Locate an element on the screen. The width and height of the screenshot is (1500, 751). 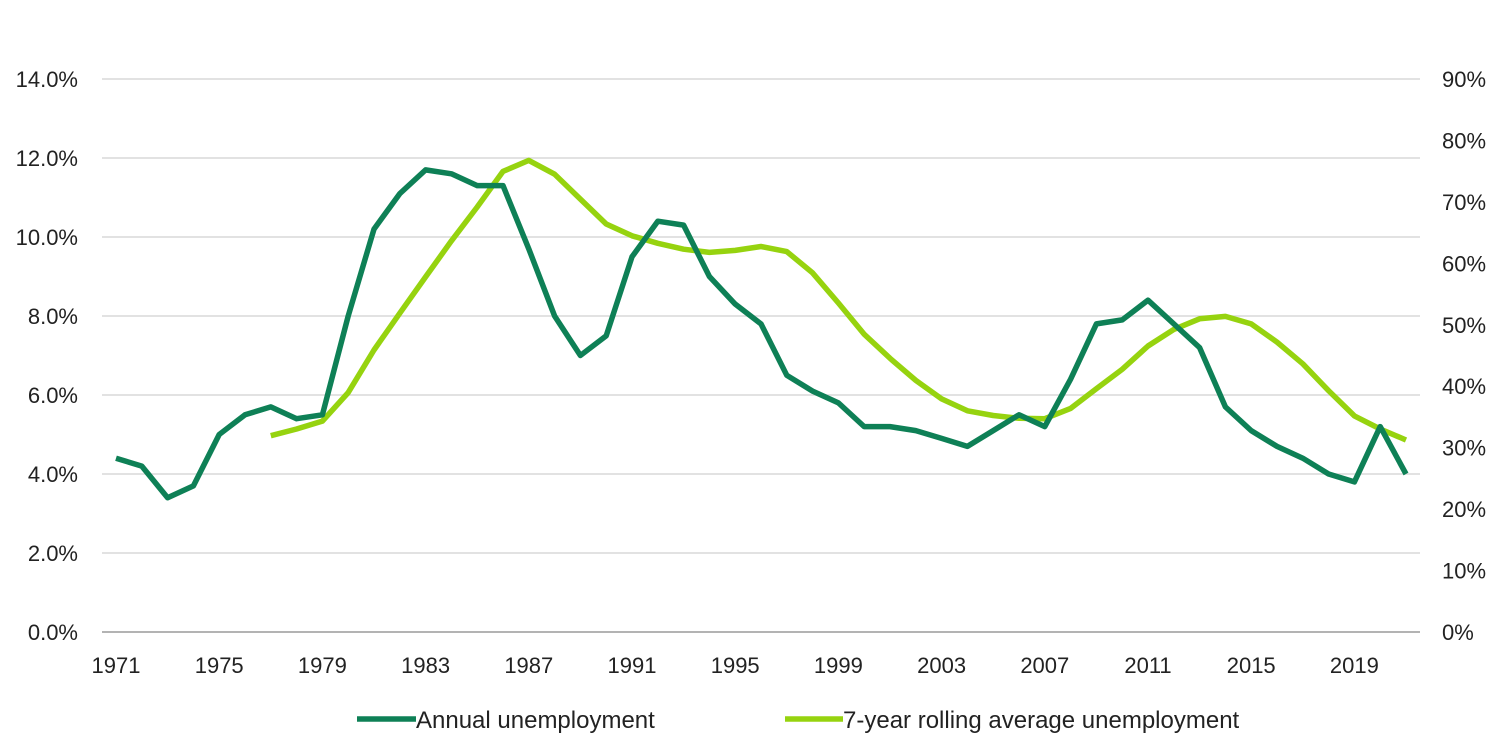
left-y-tick-label: 6.0% is located at coordinates (53, 395).